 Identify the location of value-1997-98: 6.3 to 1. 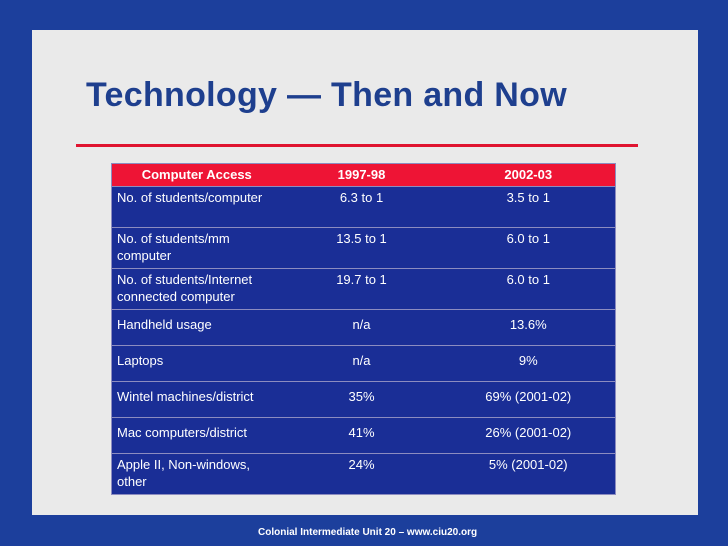
(361, 207).